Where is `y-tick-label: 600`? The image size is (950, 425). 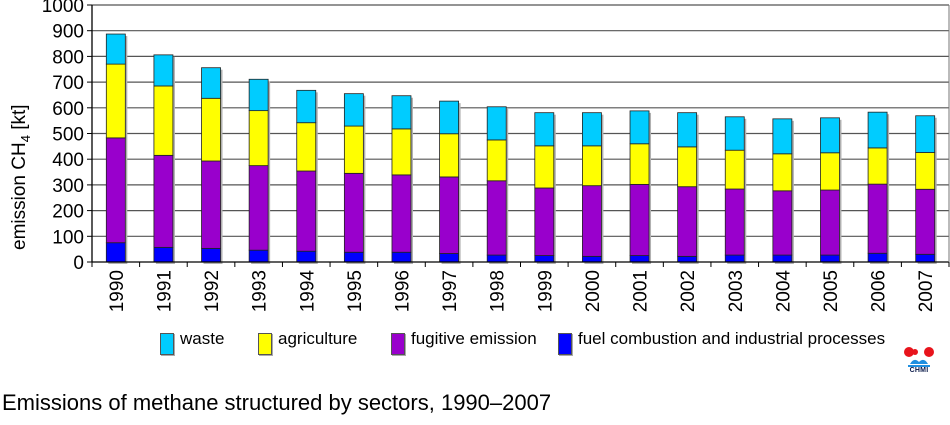 y-tick-label: 600 is located at coordinates (68, 109).